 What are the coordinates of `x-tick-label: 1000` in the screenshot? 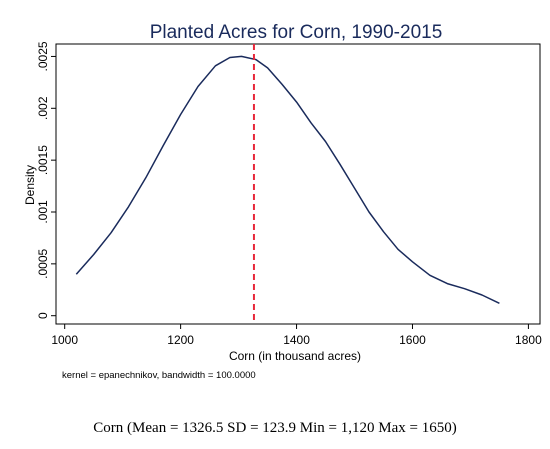 It's located at (64, 340).